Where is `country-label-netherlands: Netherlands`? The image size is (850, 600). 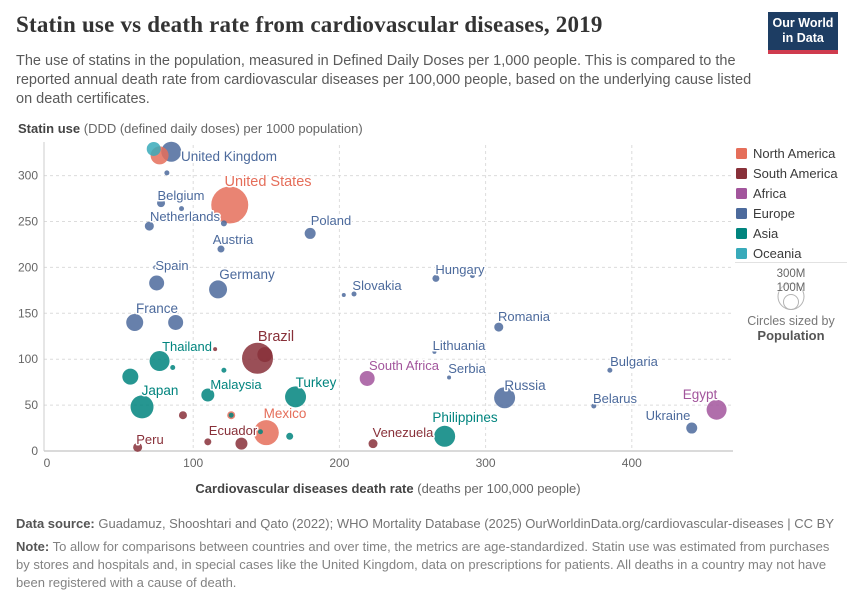
country-label-netherlands: Netherlands is located at coordinates (185, 216).